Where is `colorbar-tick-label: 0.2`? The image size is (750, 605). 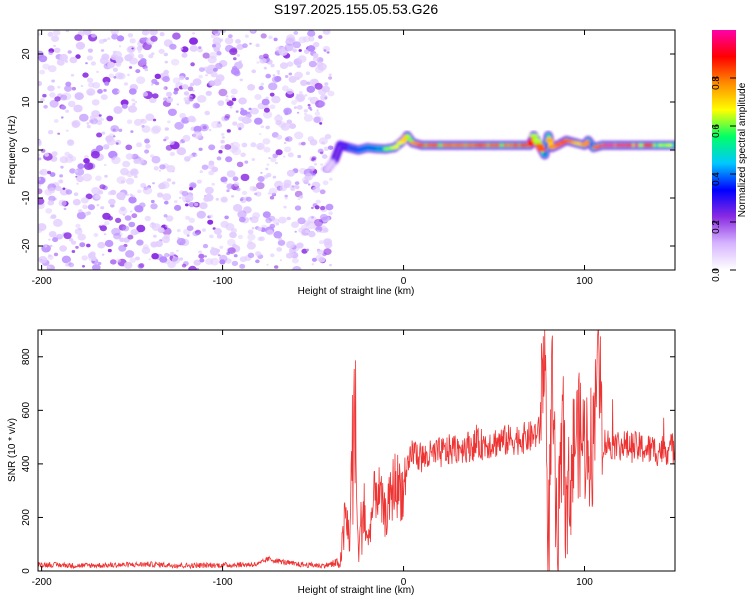
colorbar-tick-label: 0.2 is located at coordinates (716, 227).